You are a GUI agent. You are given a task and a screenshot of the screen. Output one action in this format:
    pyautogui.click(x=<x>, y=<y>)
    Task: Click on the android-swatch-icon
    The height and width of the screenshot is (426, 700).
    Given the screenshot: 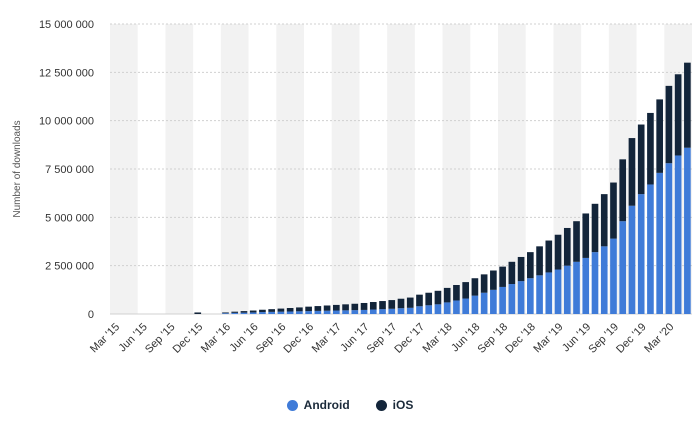 What is the action you would take?
    pyautogui.click(x=292, y=405)
    